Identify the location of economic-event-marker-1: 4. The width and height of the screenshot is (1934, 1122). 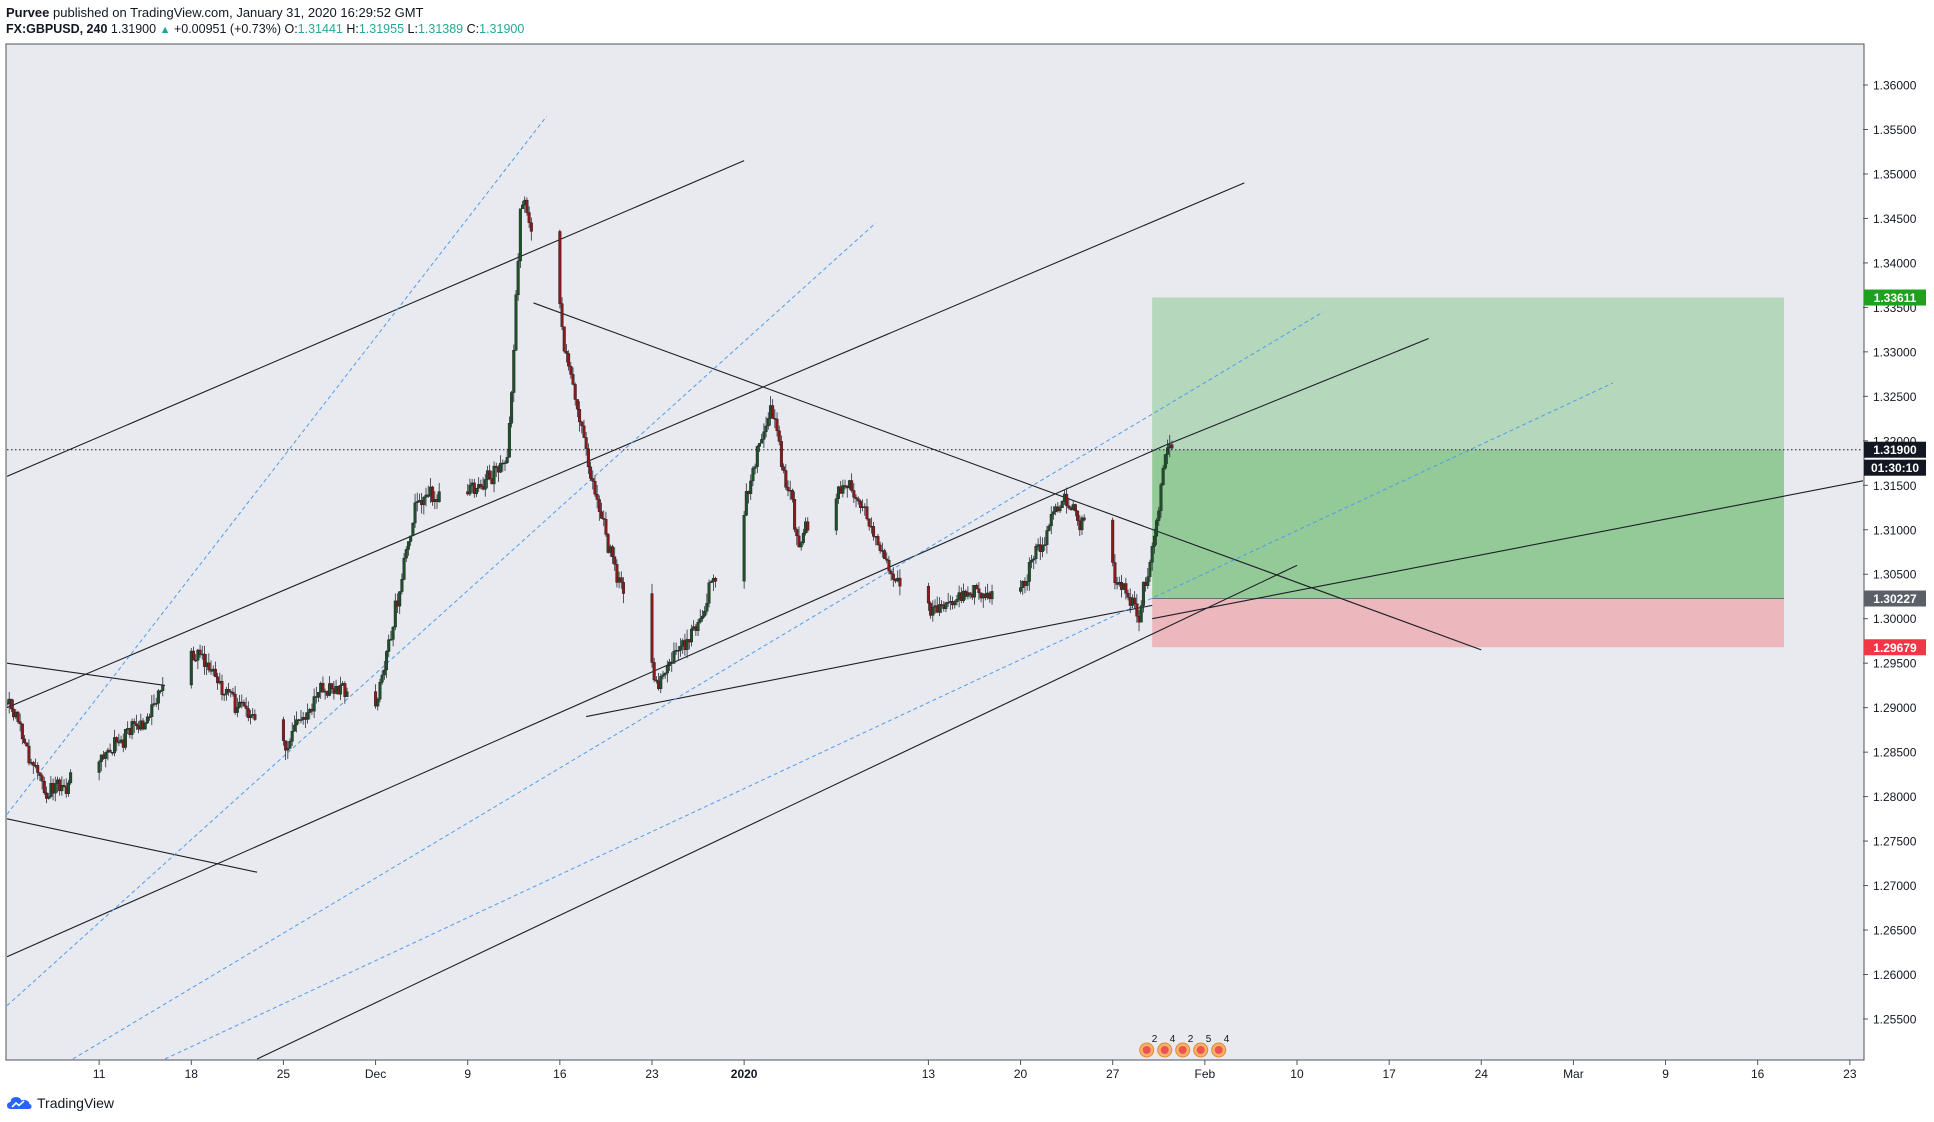
(1166, 1046).